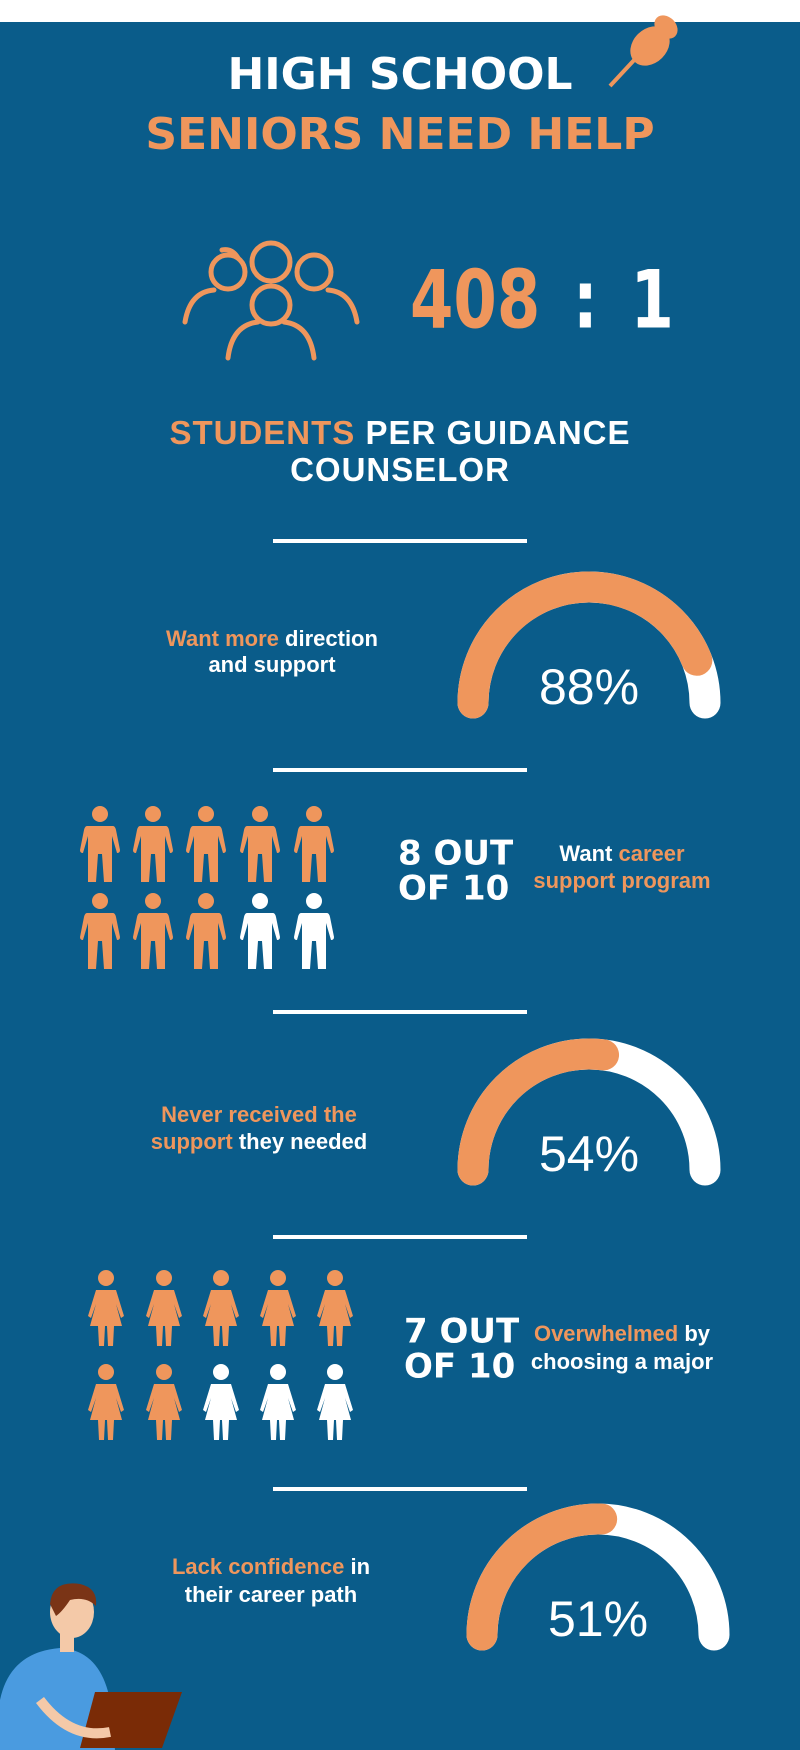  What do you see at coordinates (303, 1141) in the screenshot?
I see `section-text-segment: they needed` at bounding box center [303, 1141].